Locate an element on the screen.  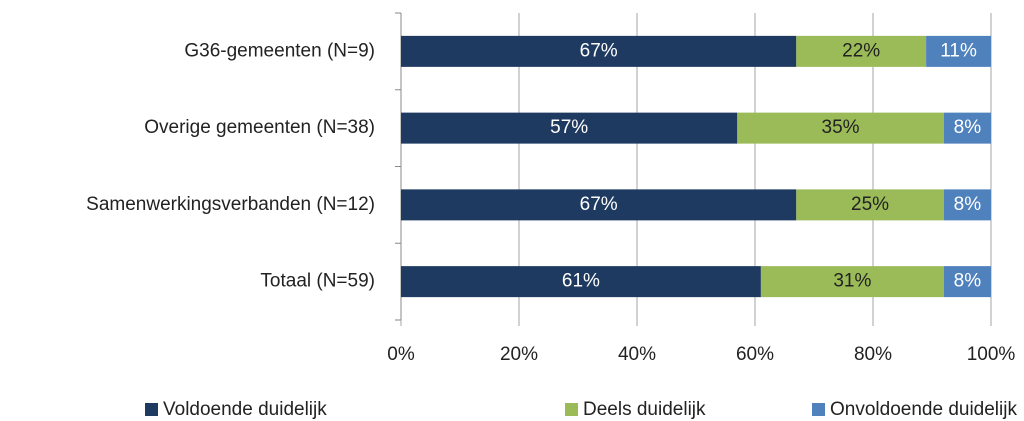
data-label: 31% is located at coordinates (852, 281).